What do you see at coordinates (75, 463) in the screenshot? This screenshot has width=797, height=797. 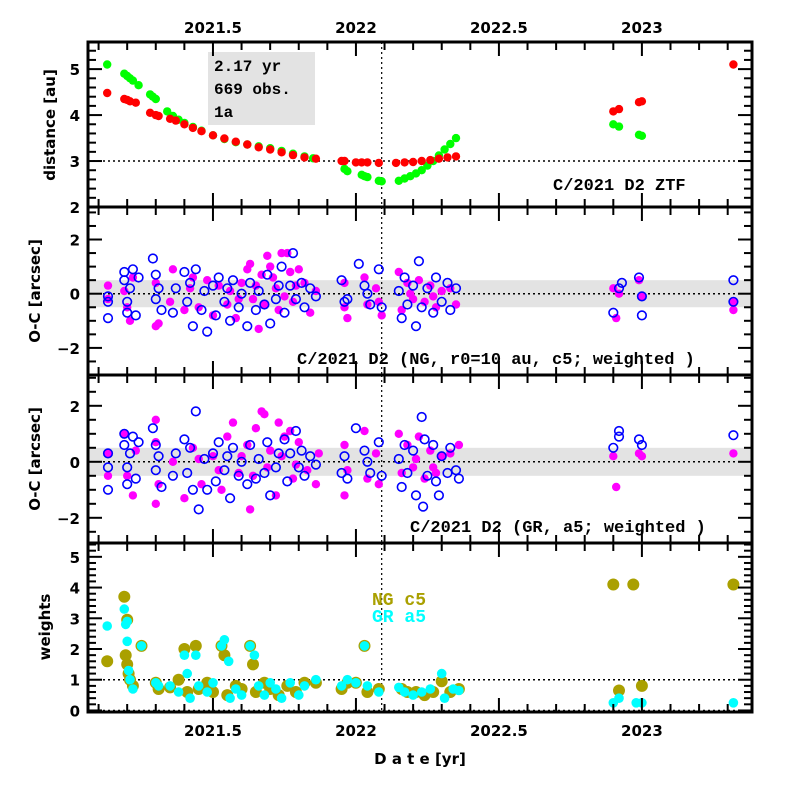 I see `y-tick-label: 0` at bounding box center [75, 463].